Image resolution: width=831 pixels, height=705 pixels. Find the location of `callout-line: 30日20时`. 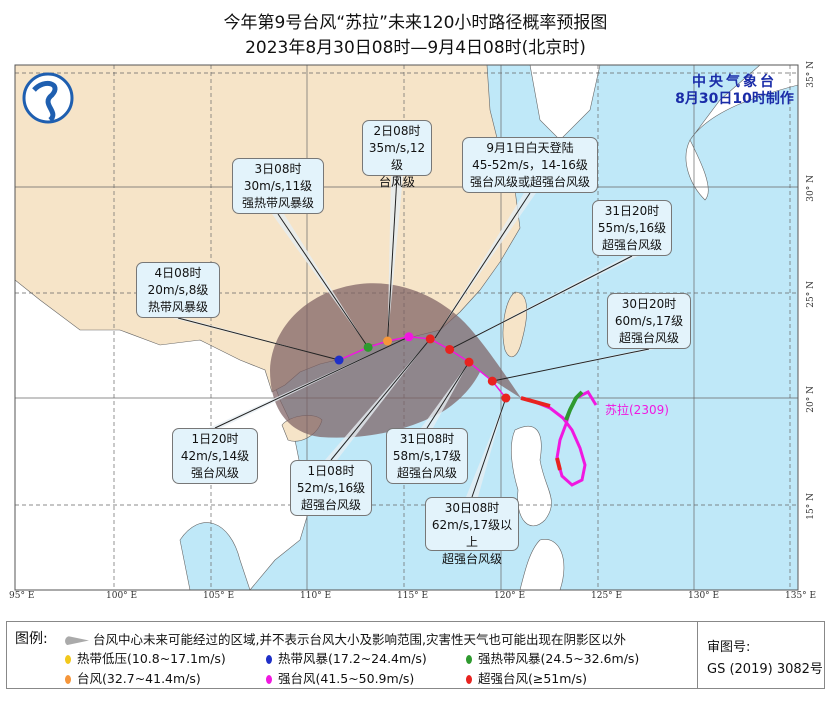

callout-line: 30日20时 is located at coordinates (649, 304).